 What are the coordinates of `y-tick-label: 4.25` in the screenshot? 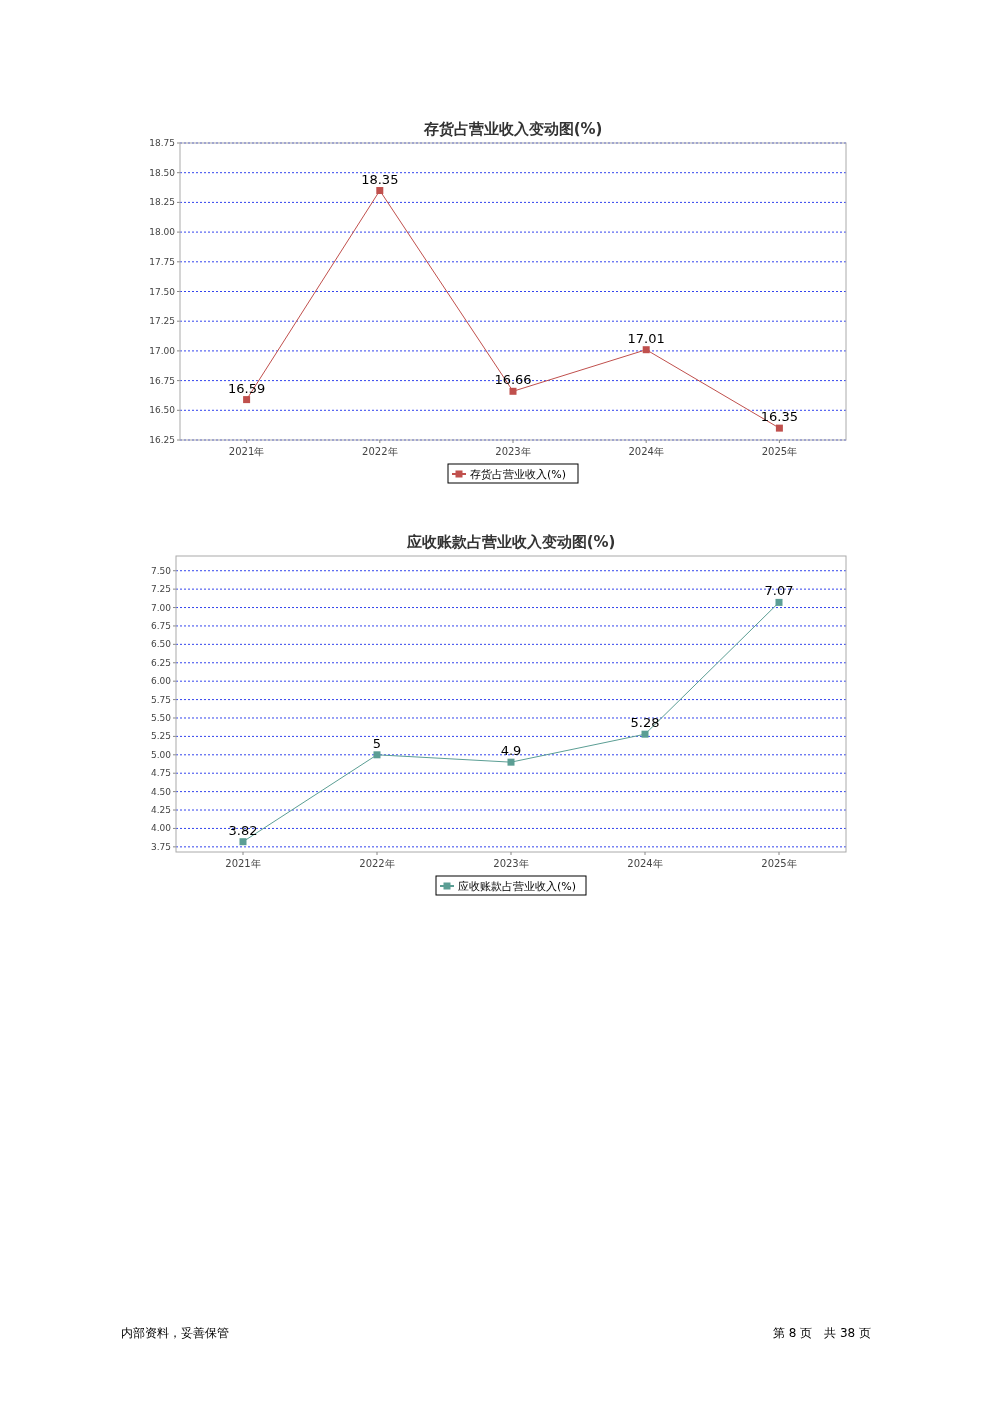 It's located at (160, 810).